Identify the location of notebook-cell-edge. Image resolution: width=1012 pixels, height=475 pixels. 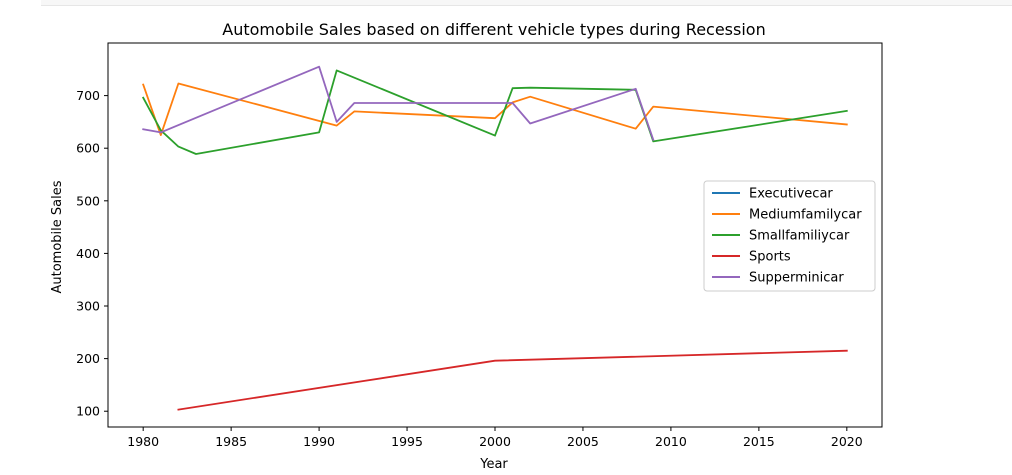
(526, 3).